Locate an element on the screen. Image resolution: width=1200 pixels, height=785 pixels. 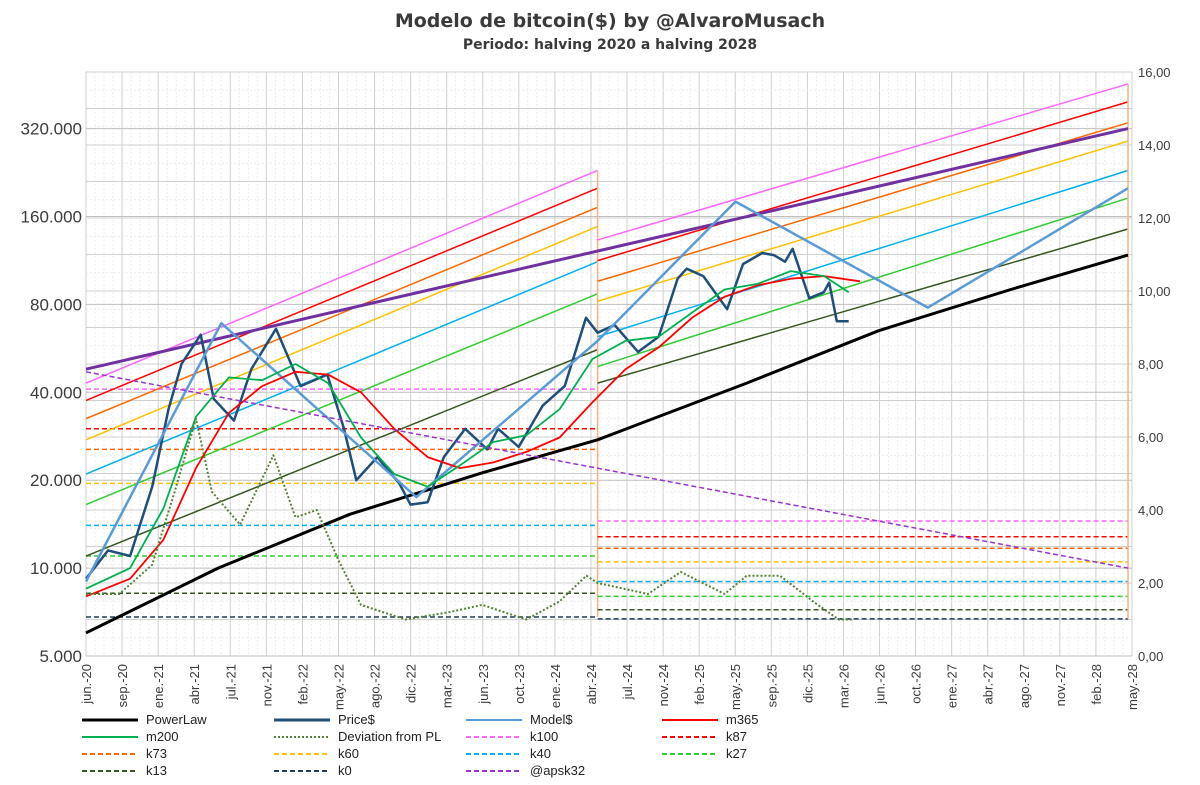
band-k73-channel is located at coordinates (341, 313).